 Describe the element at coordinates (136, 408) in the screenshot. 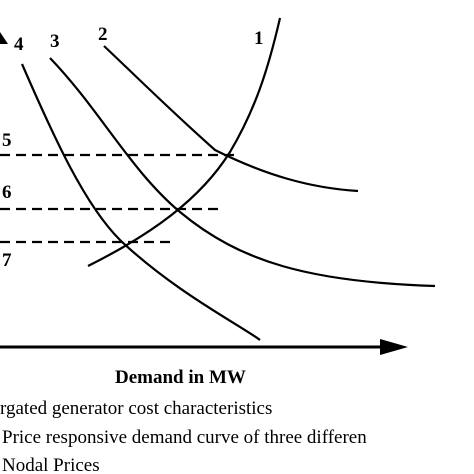

I see `caption-line-1: rgated generator cost characteristics` at that location.